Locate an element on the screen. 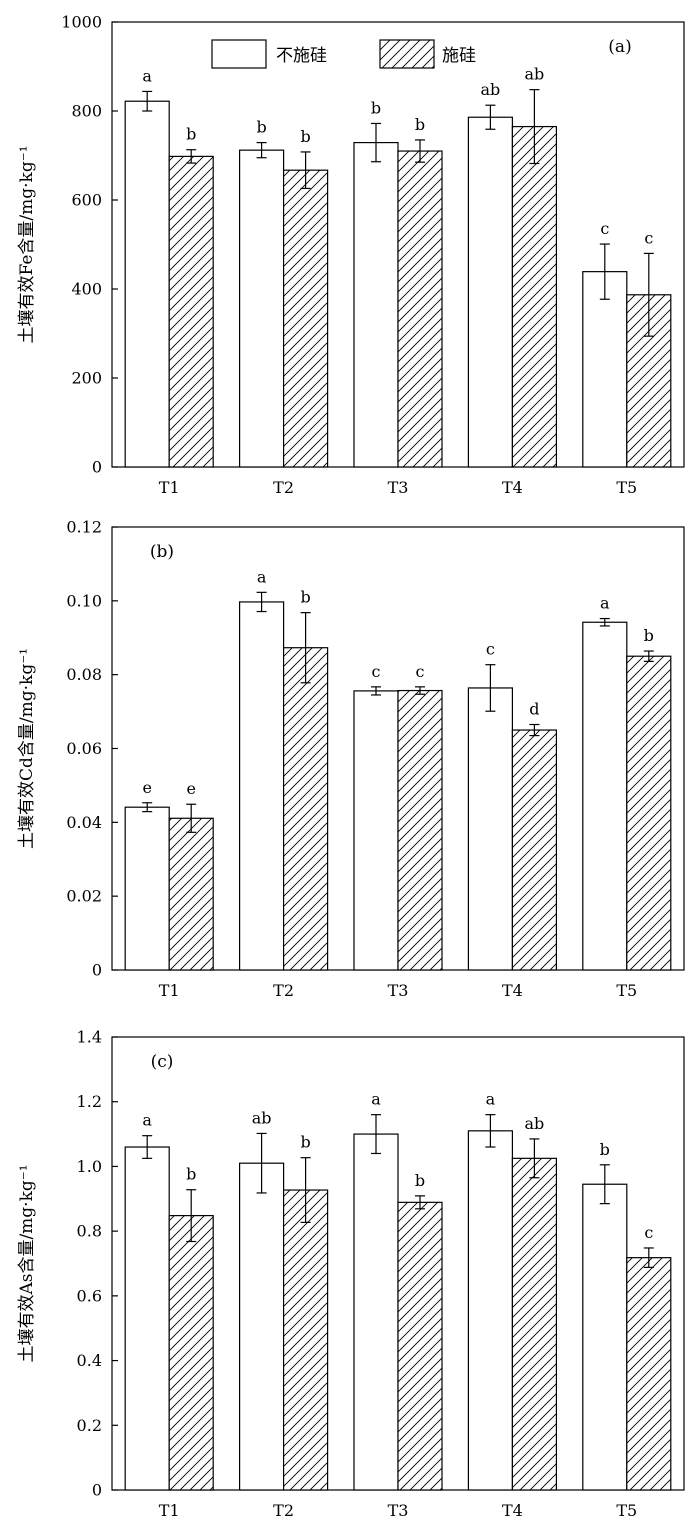 Image resolution: width=700 pixels, height=1539 pixels. y-tick-label: 800 is located at coordinates (86, 111).